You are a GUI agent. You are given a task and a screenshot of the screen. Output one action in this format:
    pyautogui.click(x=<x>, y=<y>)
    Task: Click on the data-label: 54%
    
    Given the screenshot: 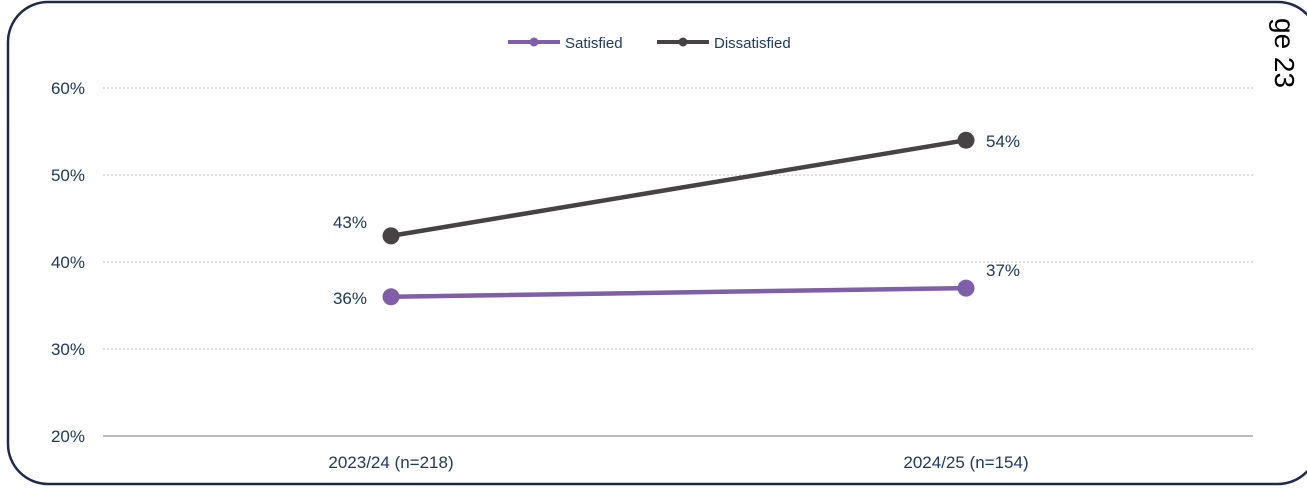 What is the action you would take?
    pyautogui.click(x=1003, y=141)
    